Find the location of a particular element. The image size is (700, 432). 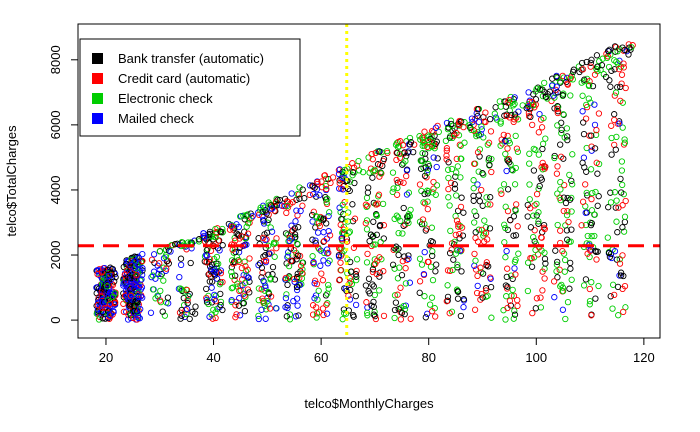

y-axis: 0 2000 4000 6000 8000 is located at coordinates (63, 184).